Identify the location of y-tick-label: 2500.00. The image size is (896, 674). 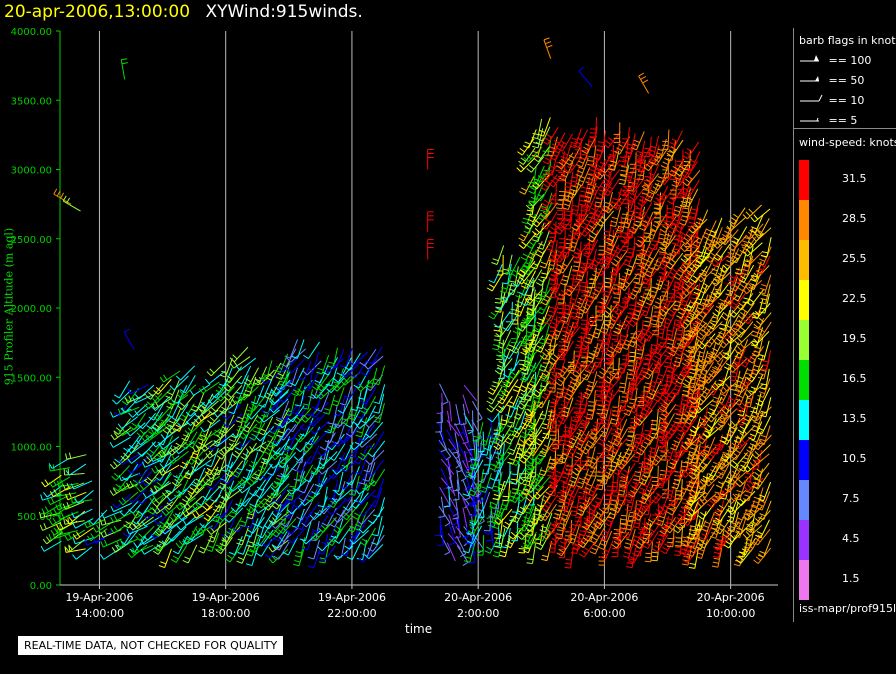
(31, 240).